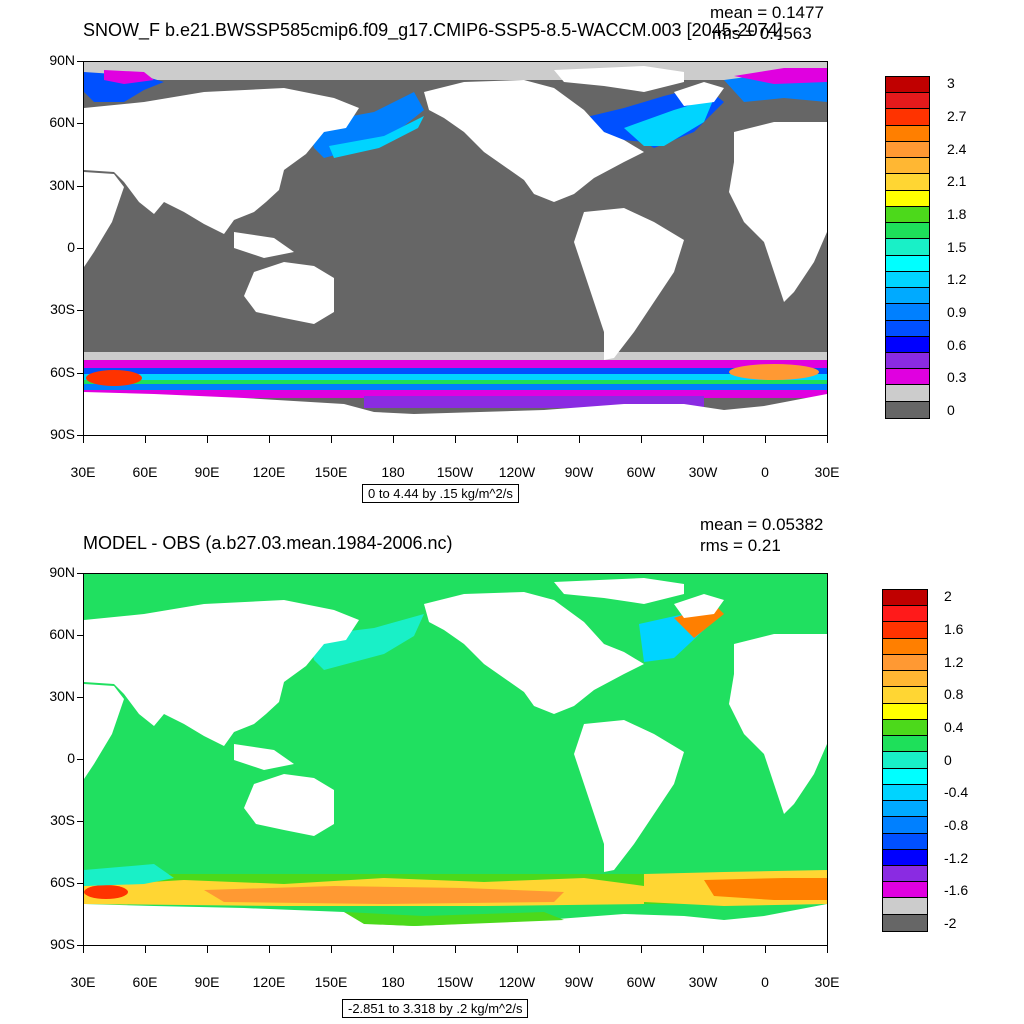  Describe the element at coordinates (954, 726) in the screenshot. I see `colorbar-label: 0.4` at that location.